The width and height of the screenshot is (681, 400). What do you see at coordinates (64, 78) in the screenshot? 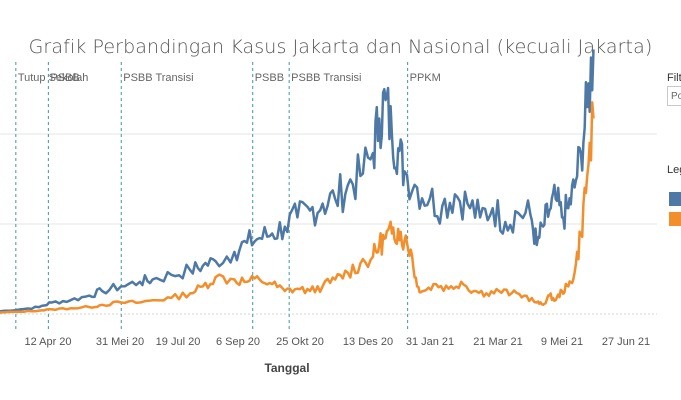
I see `event-label-1: PSBB` at bounding box center [64, 78].